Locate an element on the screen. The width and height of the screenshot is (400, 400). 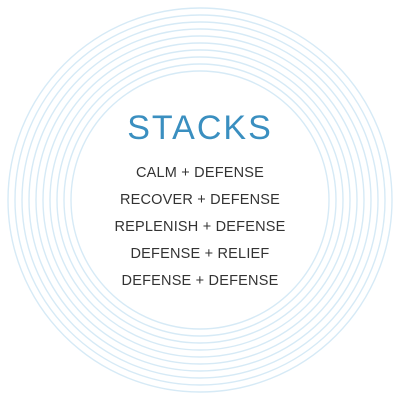
list-item: REPLENISH + DEFENSE is located at coordinates (200, 227).